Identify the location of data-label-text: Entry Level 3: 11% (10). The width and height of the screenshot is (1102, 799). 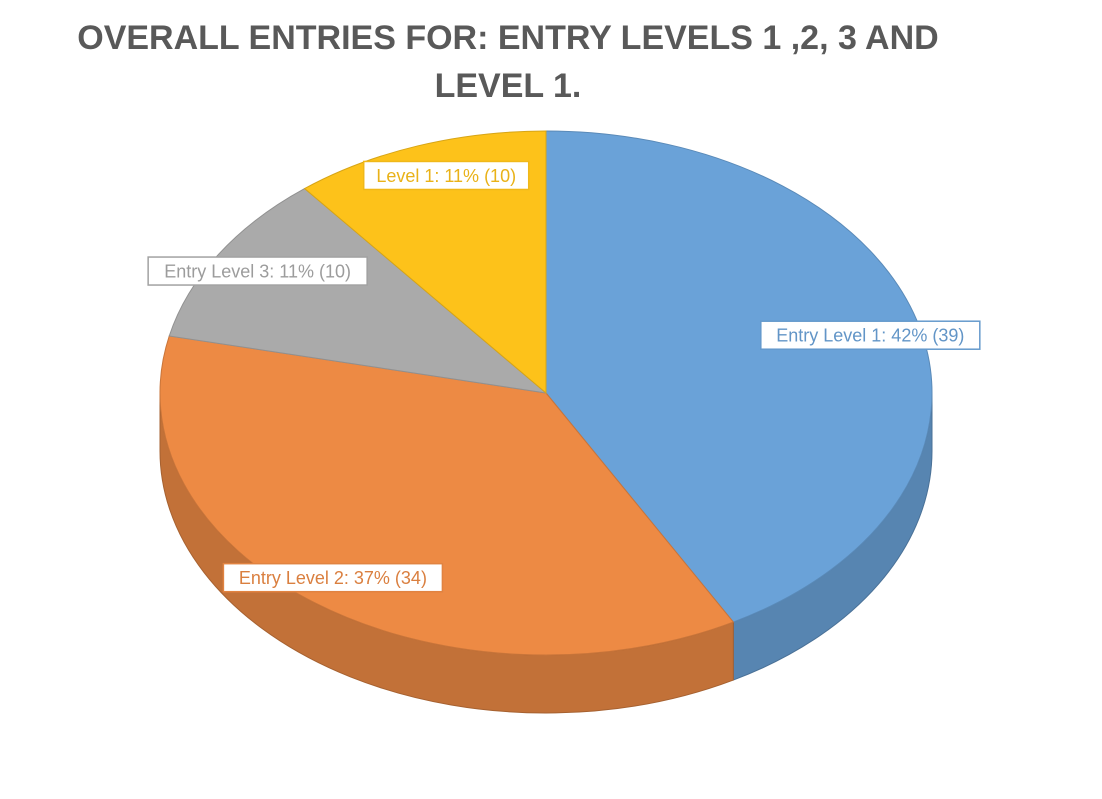
(257, 271).